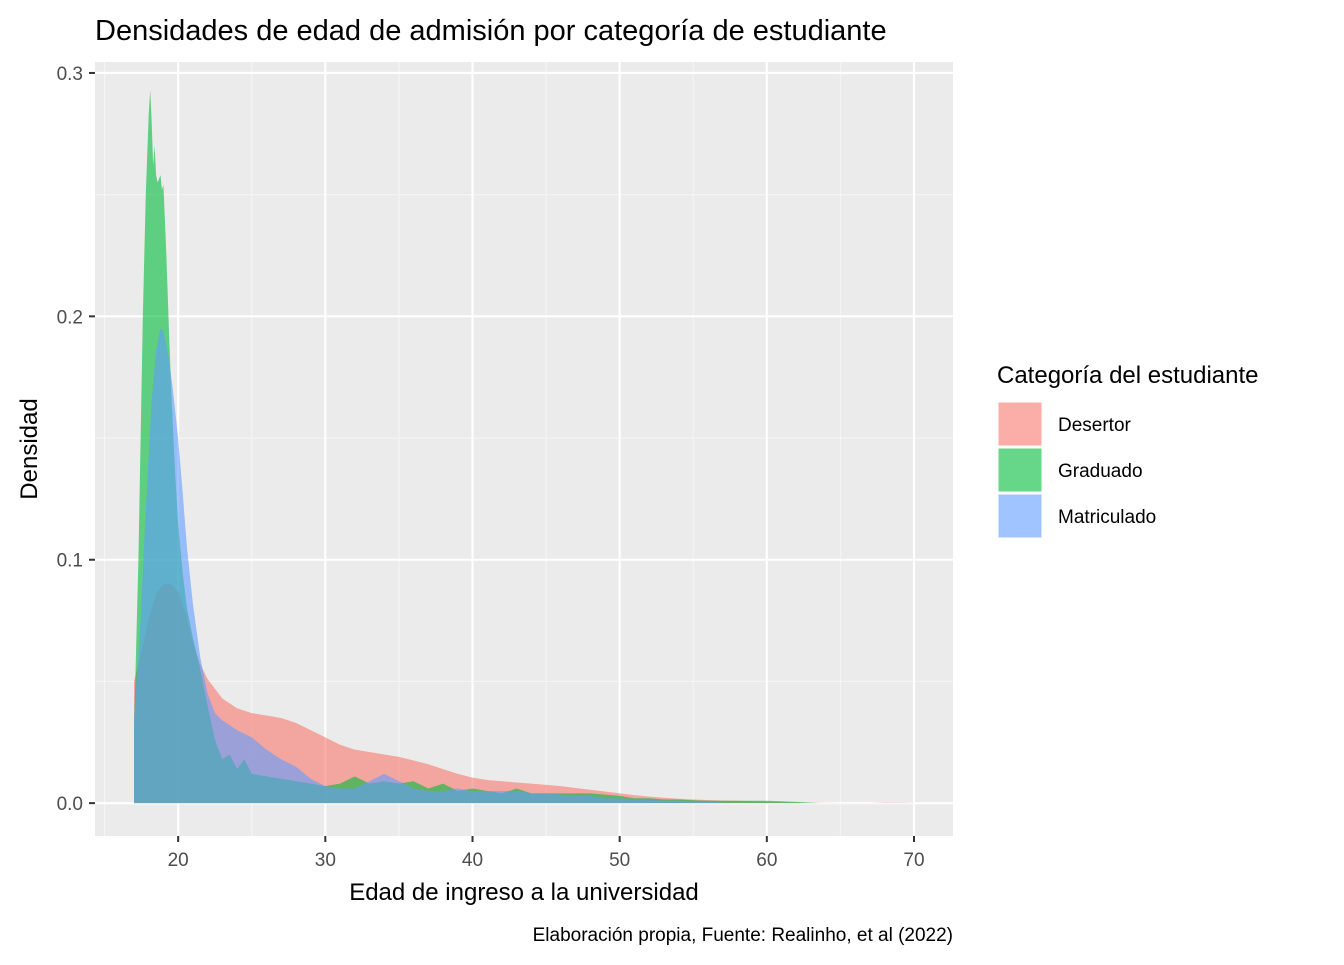 This screenshot has height=965, width=1344. I want to click on x-tick-label: 50, so click(619, 860).